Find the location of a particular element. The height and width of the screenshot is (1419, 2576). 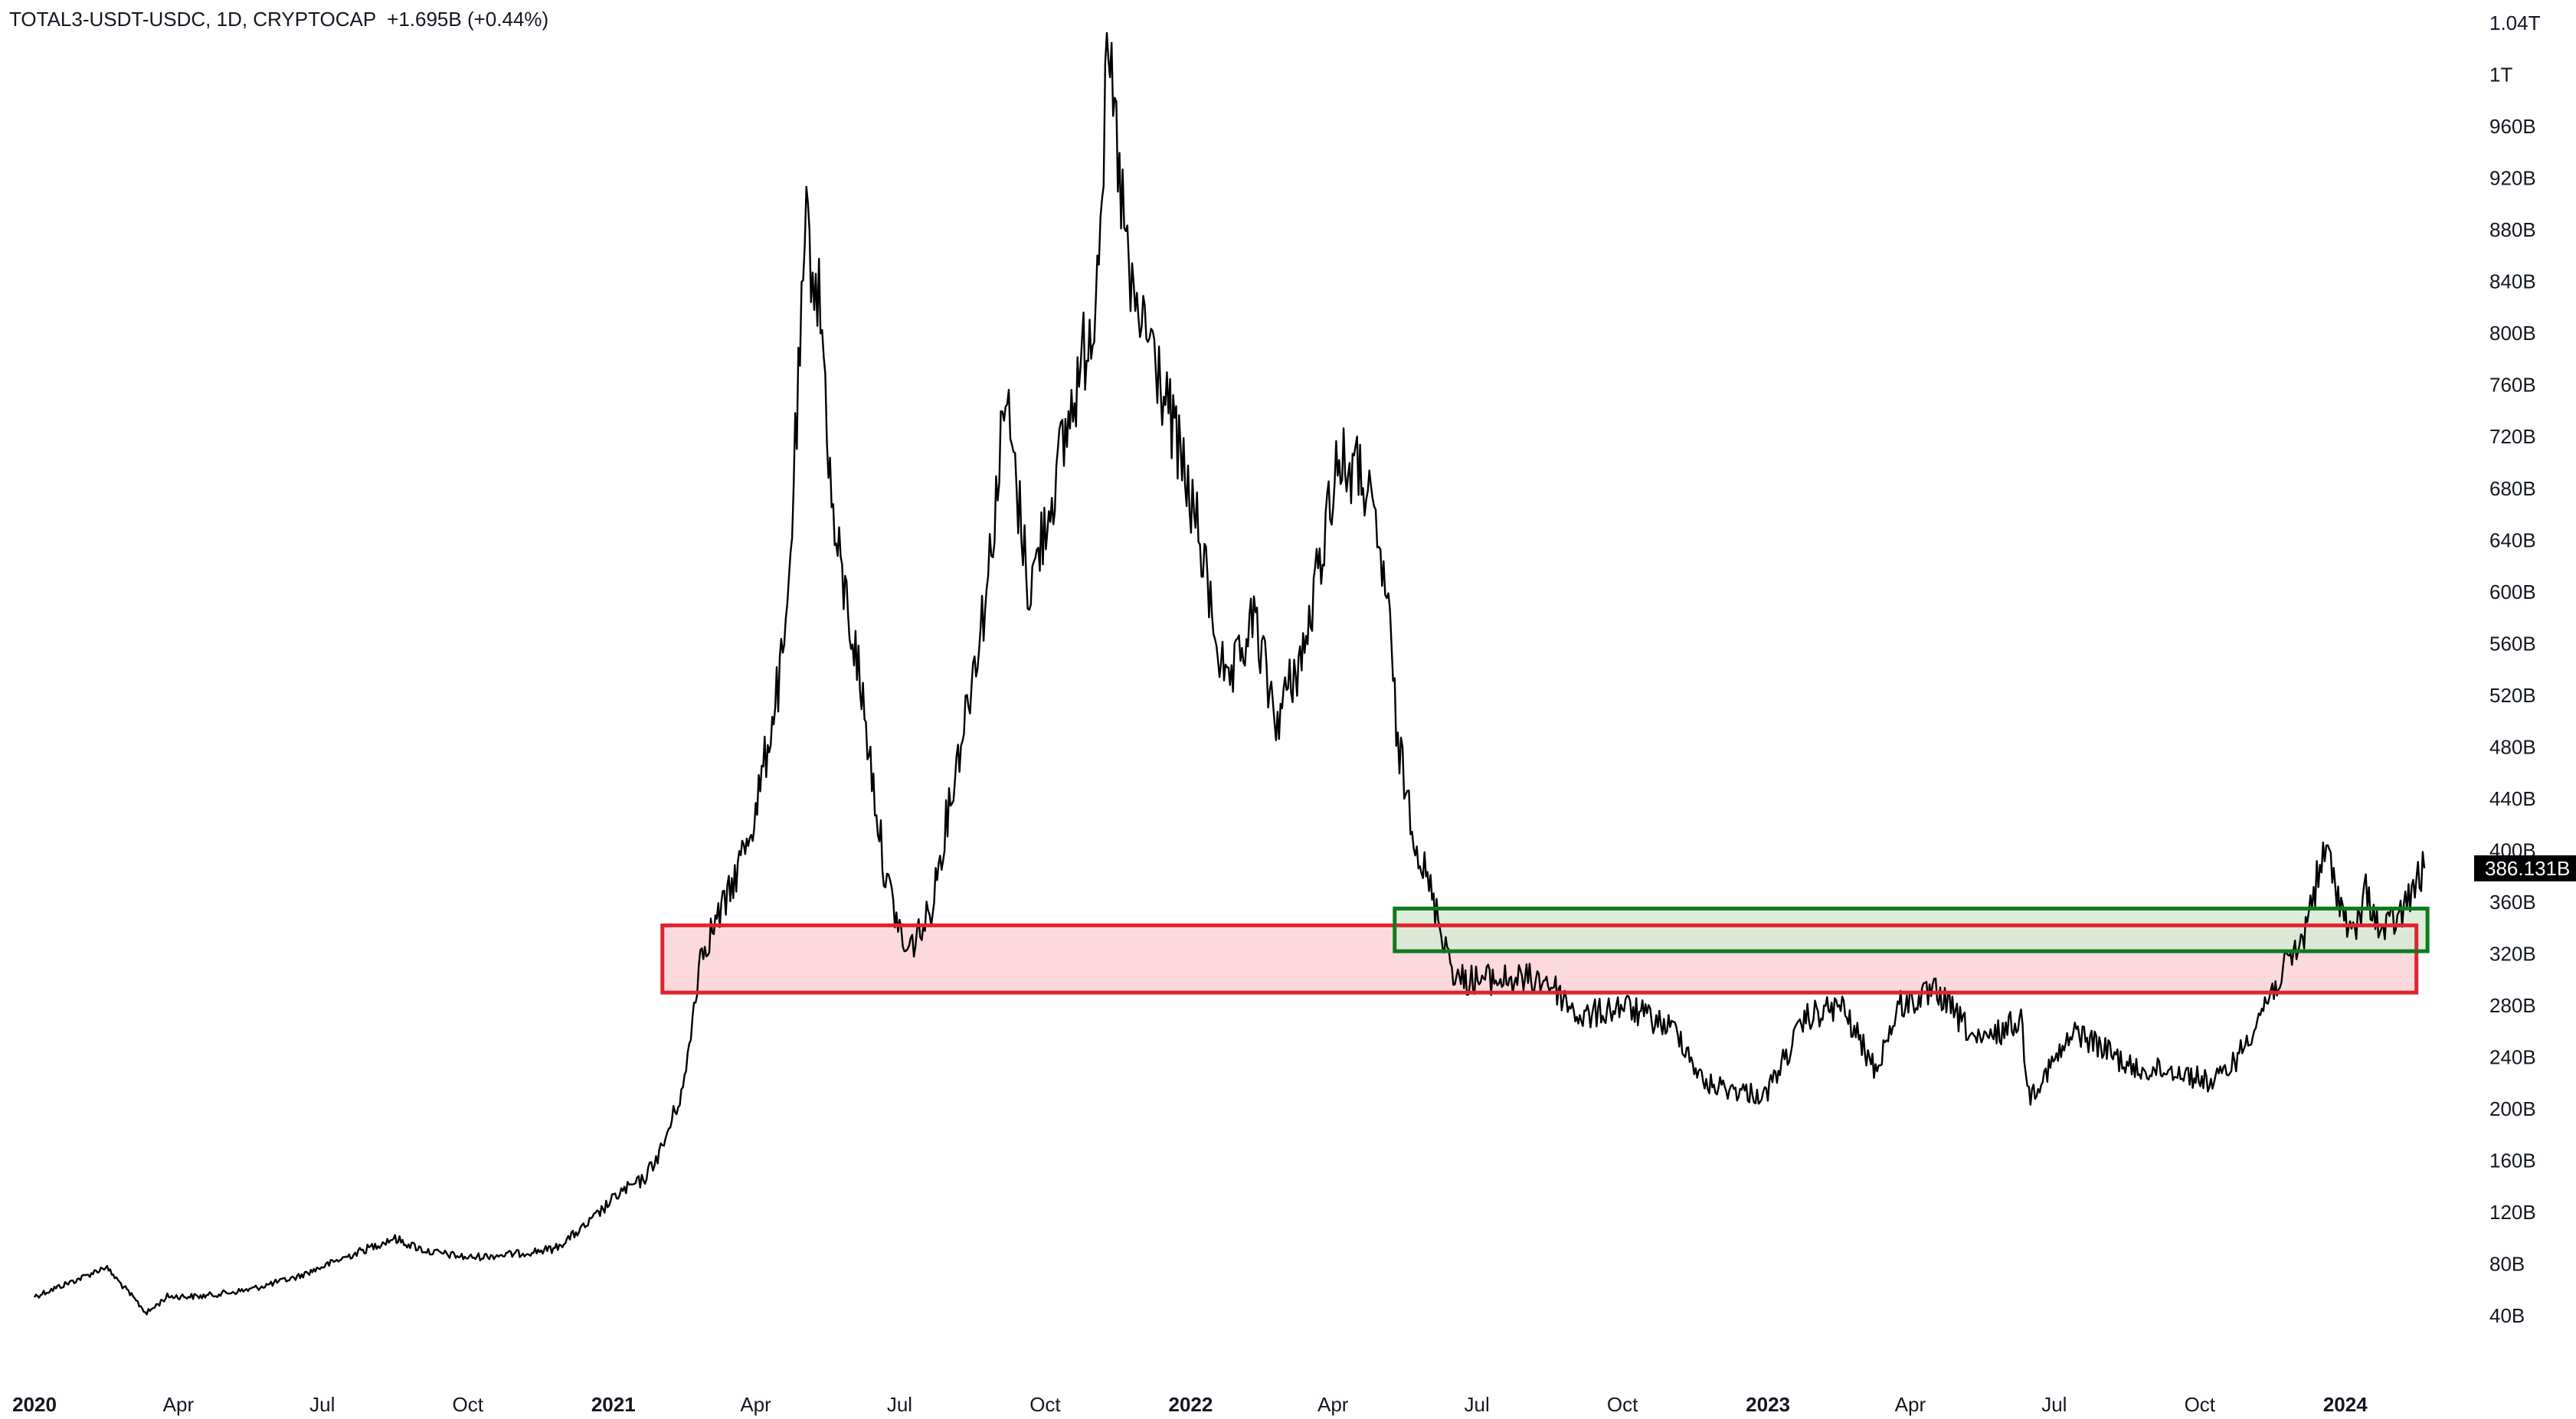

y-tick-label: 40B is located at coordinates (2507, 1315).